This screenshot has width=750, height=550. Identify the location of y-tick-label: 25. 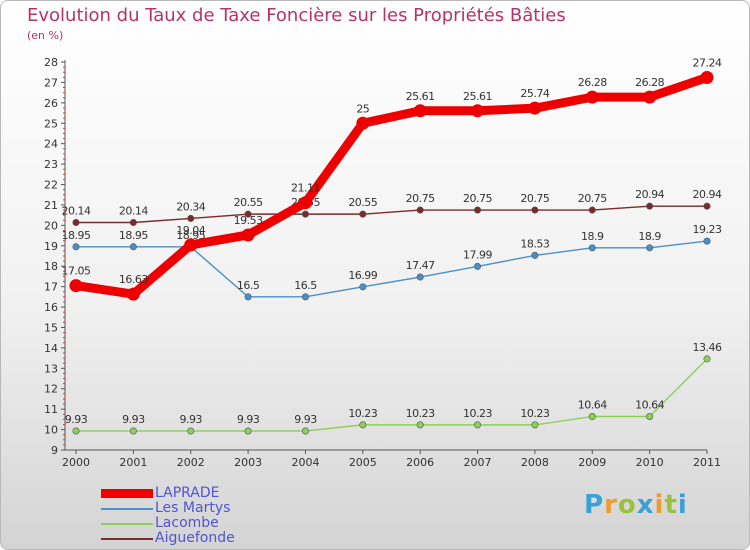
(51, 123).